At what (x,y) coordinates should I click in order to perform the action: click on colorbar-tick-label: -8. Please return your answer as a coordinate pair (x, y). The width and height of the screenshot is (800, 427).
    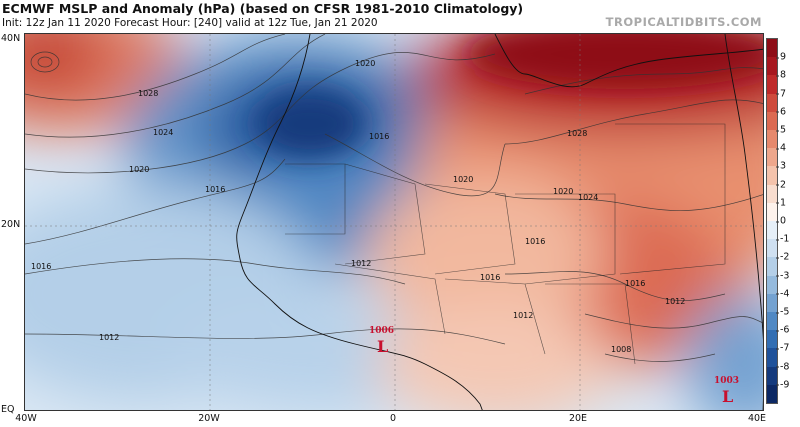
    Looking at the image, I should click on (782, 367).